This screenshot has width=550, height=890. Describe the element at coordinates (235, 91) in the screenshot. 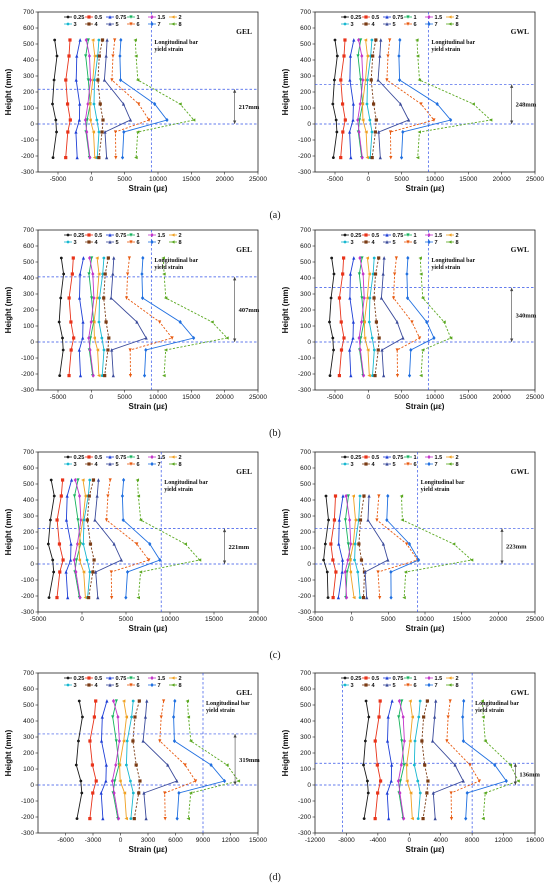

I see `span-arrowhead-top` at that location.